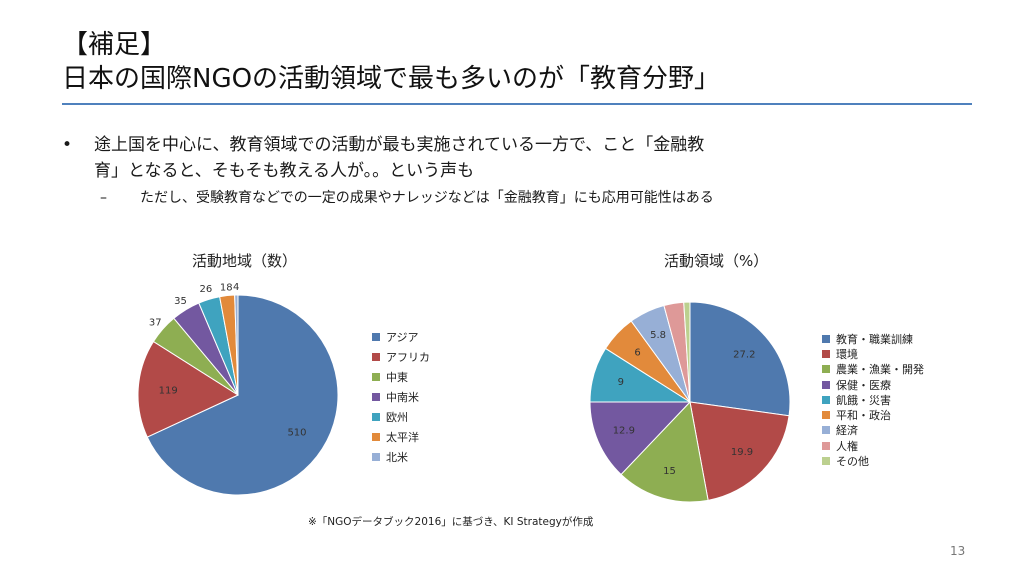 Image resolution: width=1024 pixels, height=576 pixels. What do you see at coordinates (397, 457) in the screenshot?
I see `chart-1-legend-label-6: 北米` at bounding box center [397, 457].